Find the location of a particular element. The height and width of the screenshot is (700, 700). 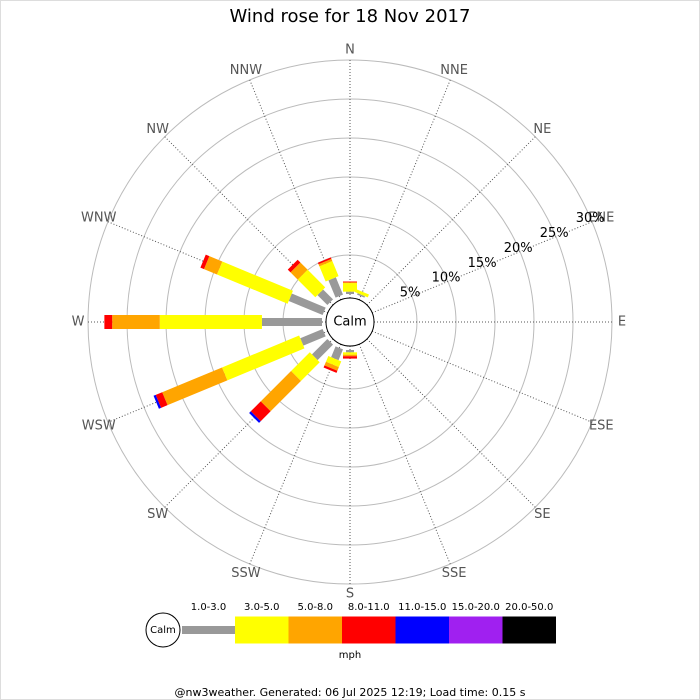

legend-label: 8.0-11.0 is located at coordinates (369, 607).